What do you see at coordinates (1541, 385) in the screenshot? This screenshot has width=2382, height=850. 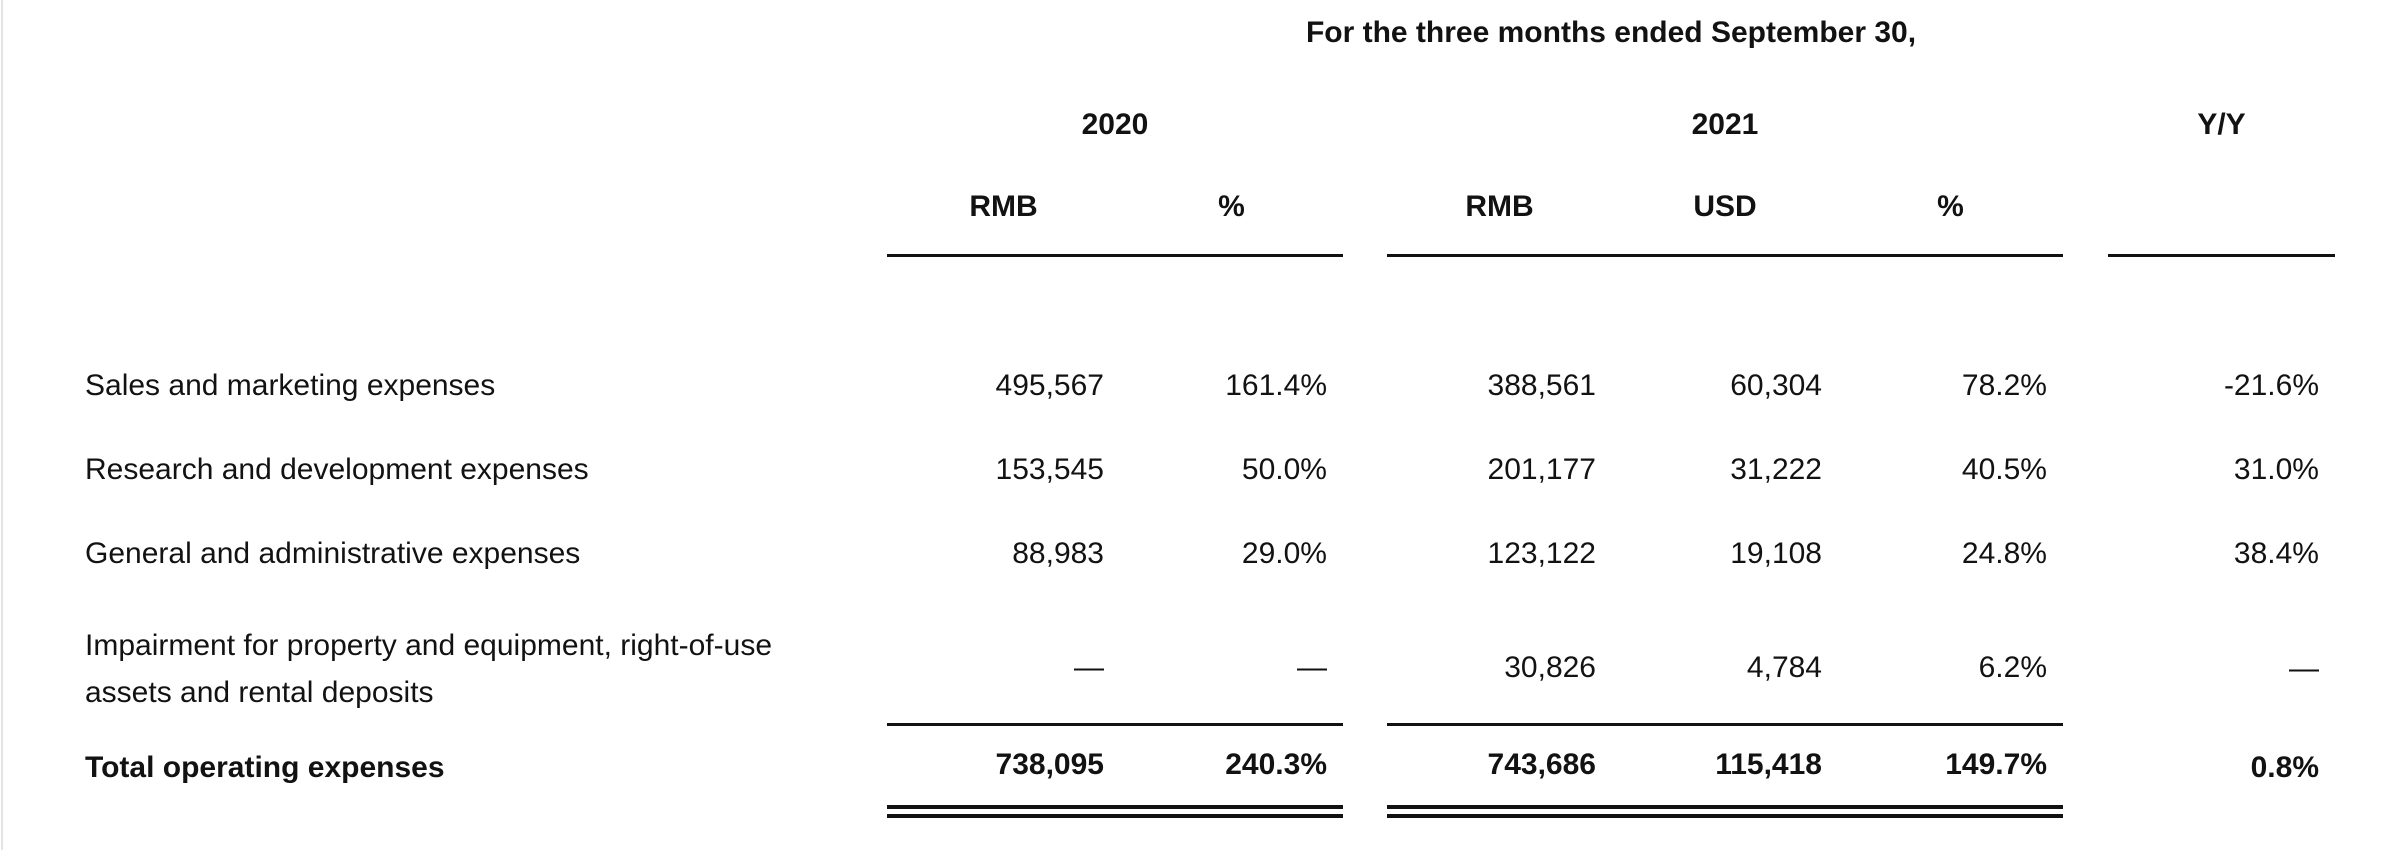 I see `cell-value: 388,561` at bounding box center [1541, 385].